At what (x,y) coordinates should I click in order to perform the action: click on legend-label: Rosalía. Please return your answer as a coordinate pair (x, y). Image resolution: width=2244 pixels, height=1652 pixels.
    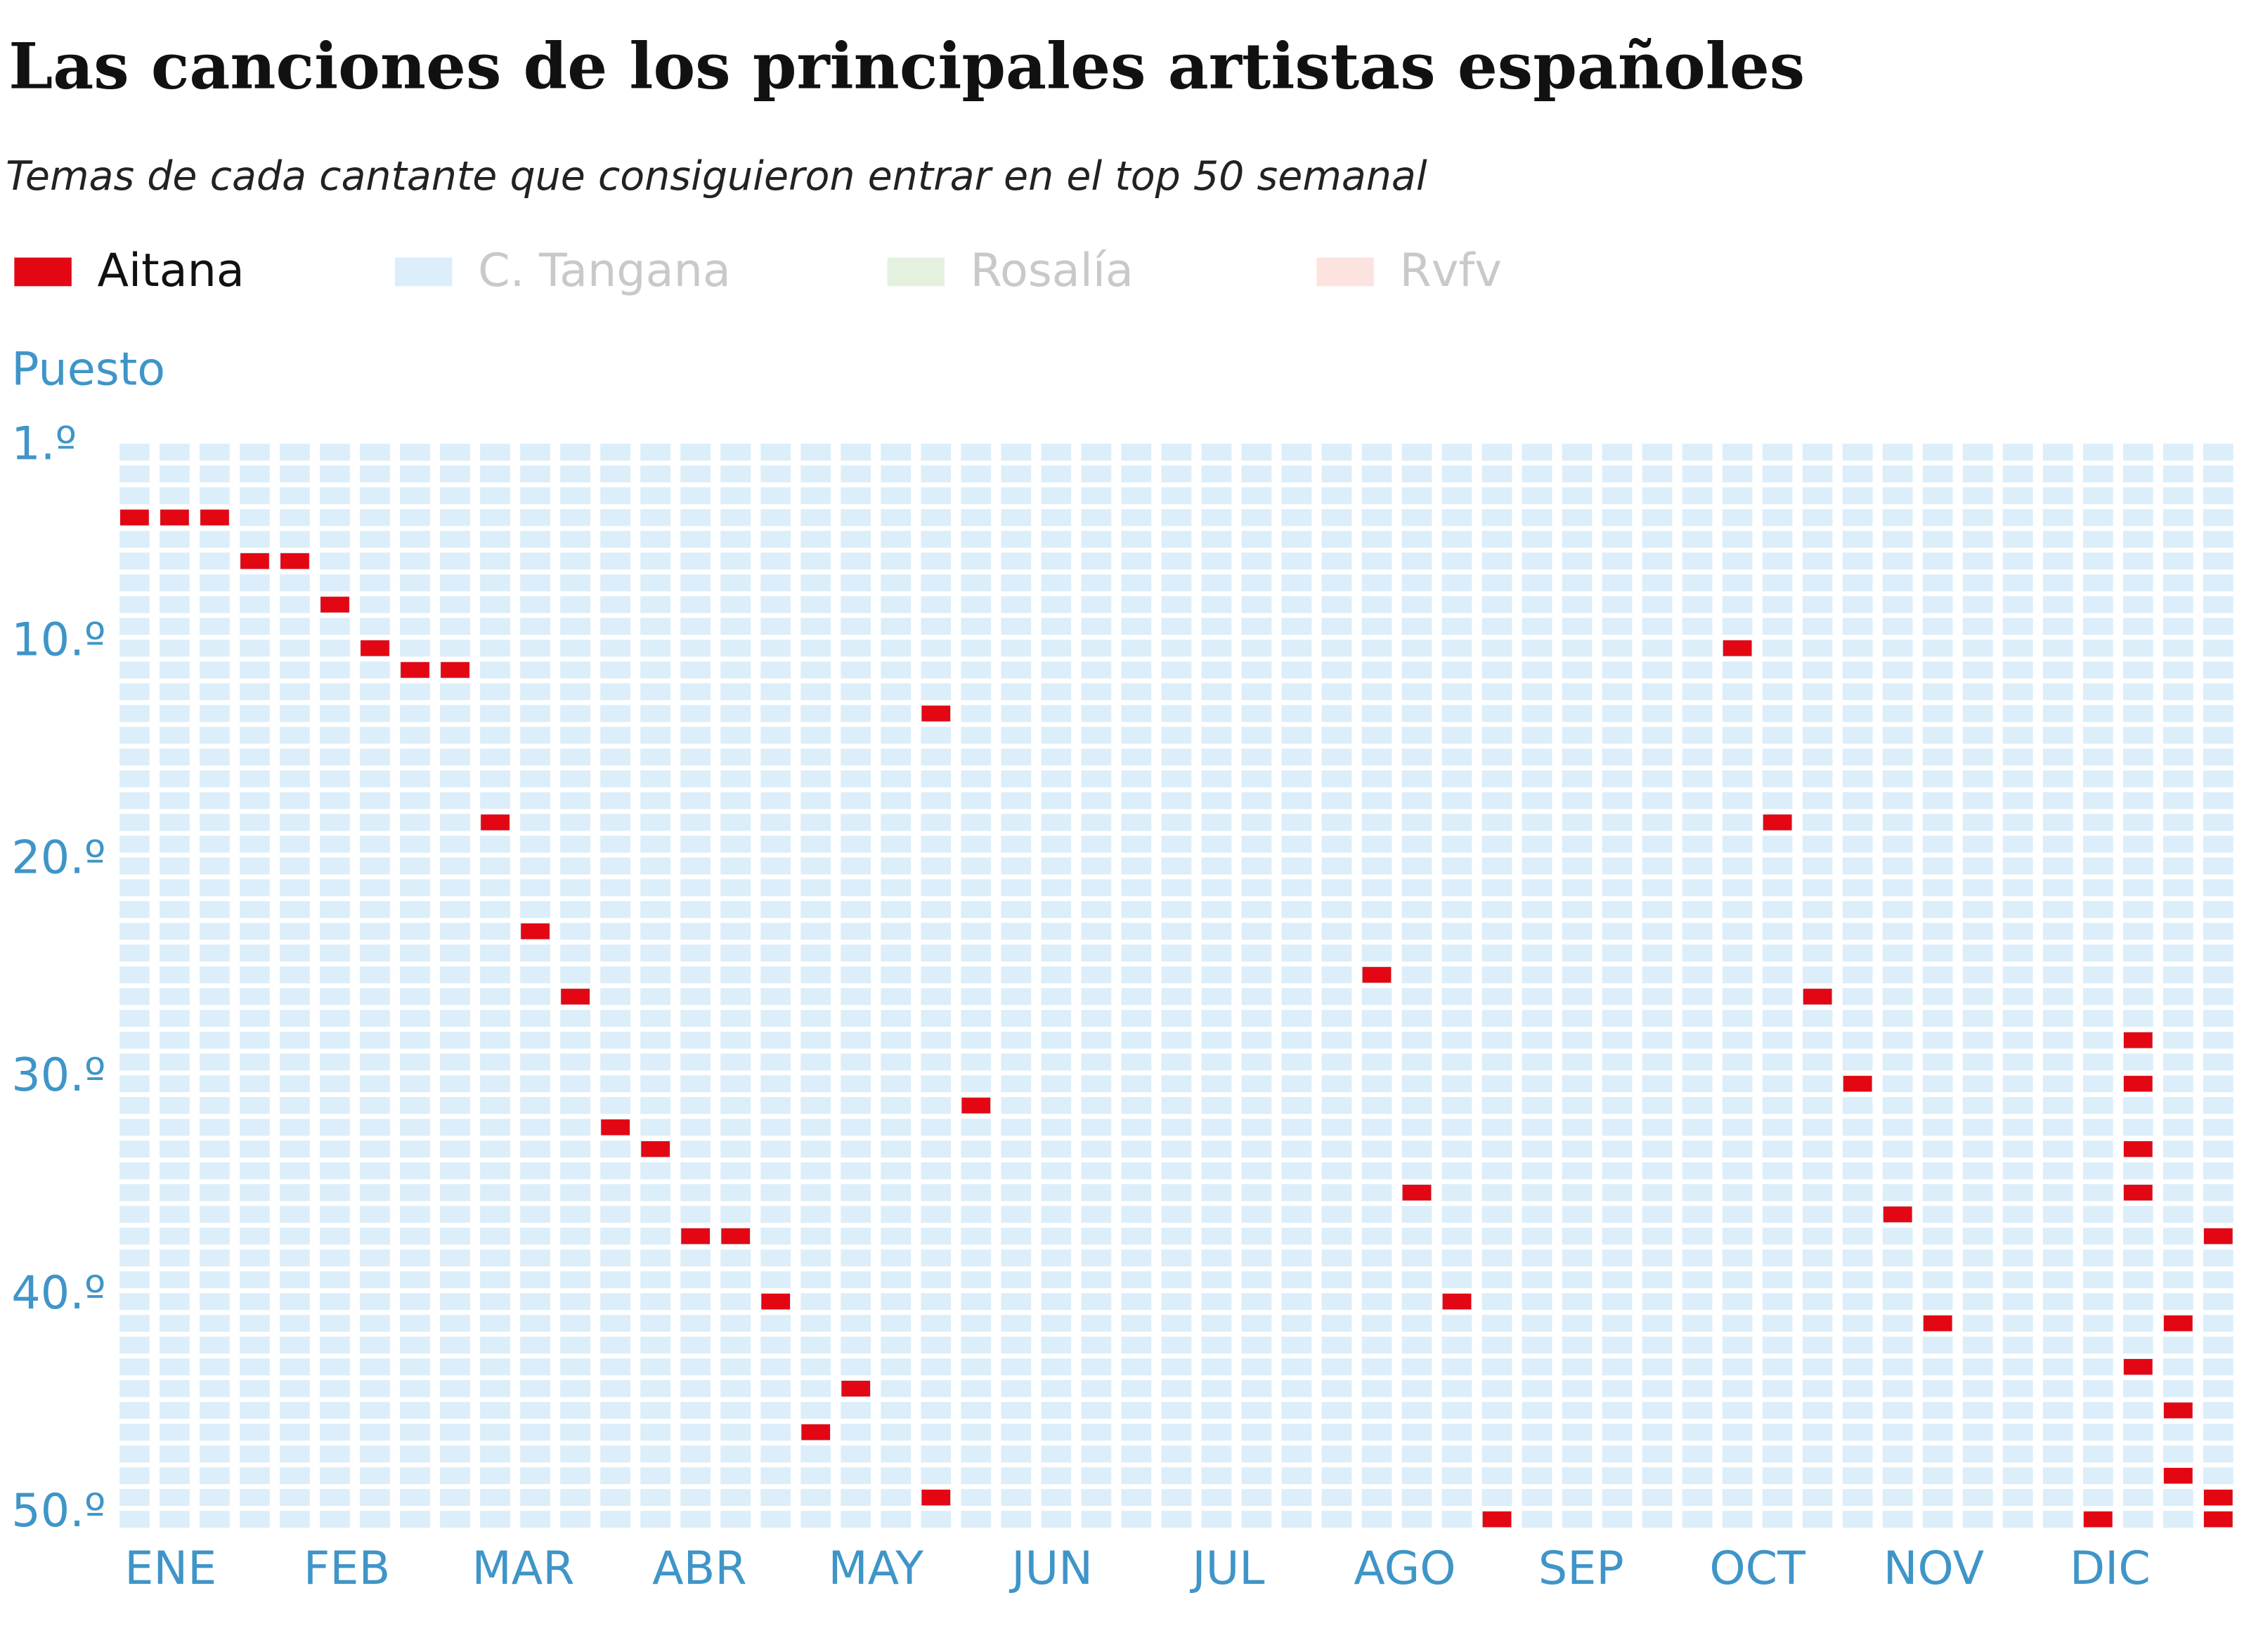
    Looking at the image, I should click on (1052, 271).